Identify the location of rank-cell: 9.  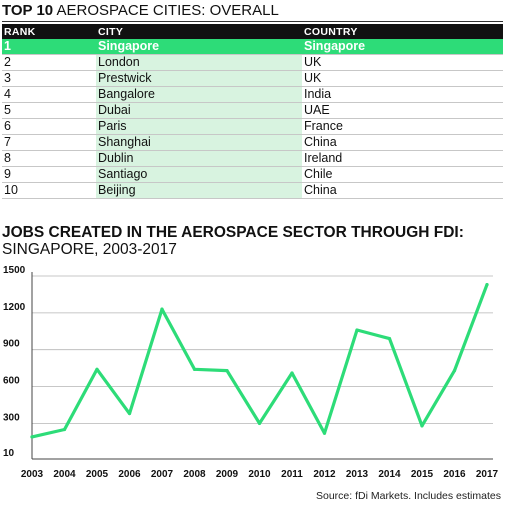
(49, 174).